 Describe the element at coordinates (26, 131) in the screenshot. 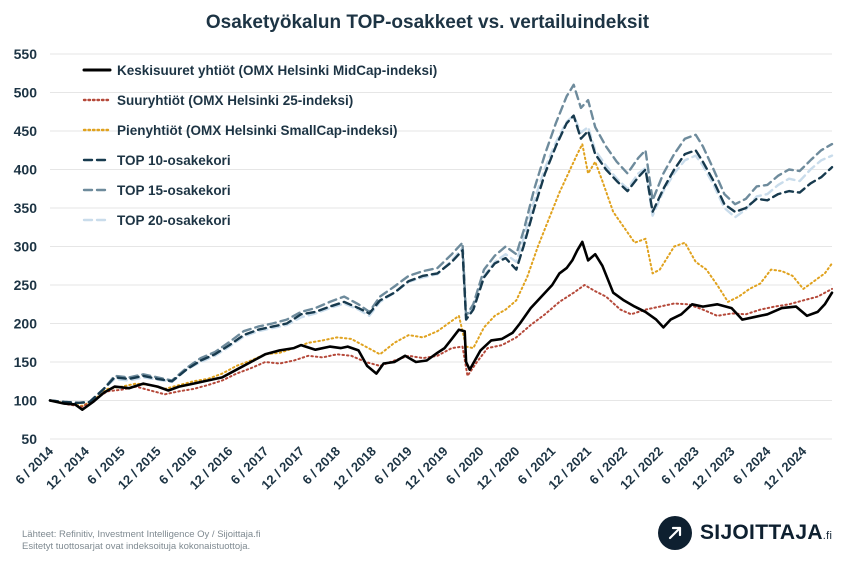

I see `y-tick-label: 450` at that location.